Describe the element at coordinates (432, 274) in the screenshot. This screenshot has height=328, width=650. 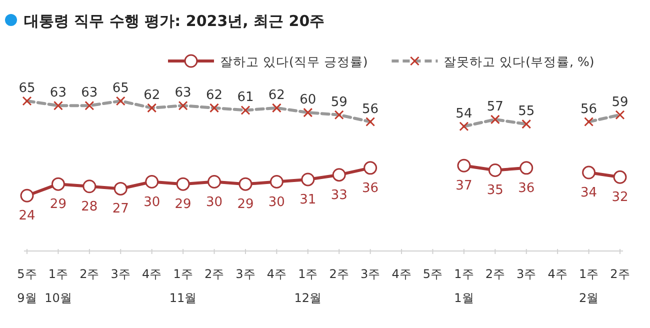
I see `x-tick-label: 5주` at that location.